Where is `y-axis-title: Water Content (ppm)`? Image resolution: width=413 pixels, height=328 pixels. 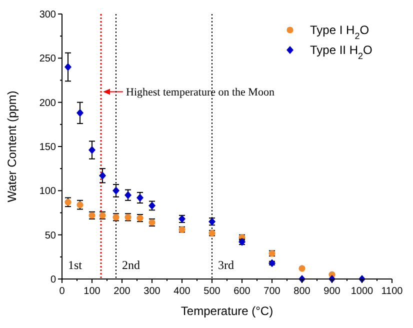 y-axis-title: Water Content (ppm) is located at coordinates (12, 146).